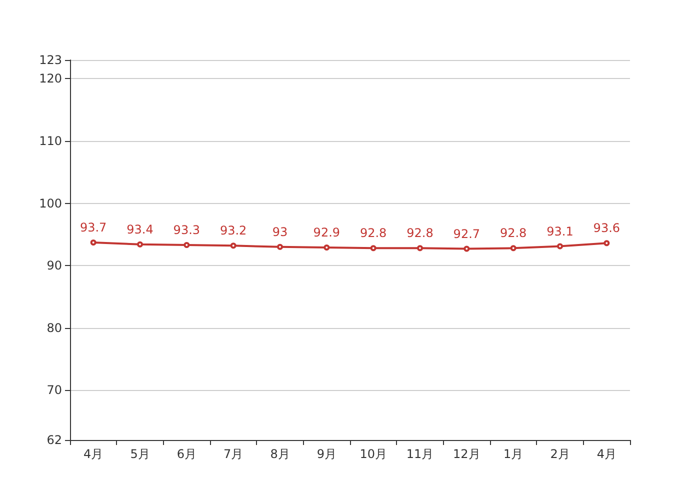 The image size is (700, 500). I want to click on data-label: 93, so click(280, 231).